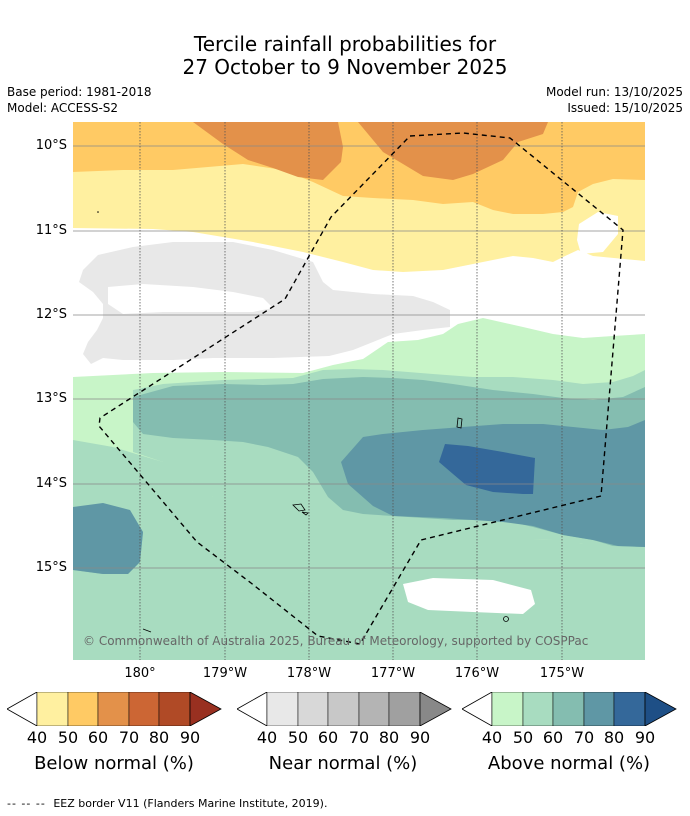 Image resolution: width=690 pixels, height=816 pixels. I want to click on issued-date: Issued: 15/10/2025, so click(625, 108).